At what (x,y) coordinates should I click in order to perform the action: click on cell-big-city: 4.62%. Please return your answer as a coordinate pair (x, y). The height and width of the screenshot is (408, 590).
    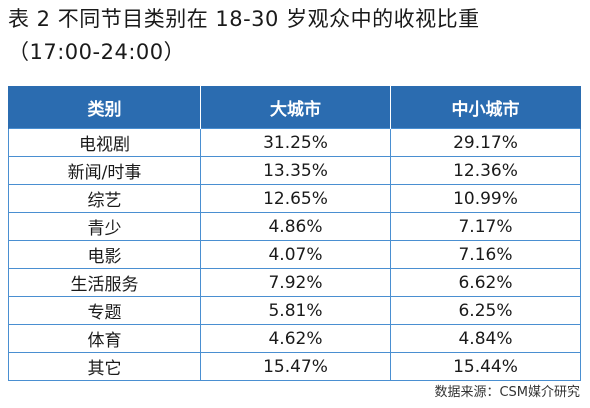
    Looking at the image, I should click on (295, 338).